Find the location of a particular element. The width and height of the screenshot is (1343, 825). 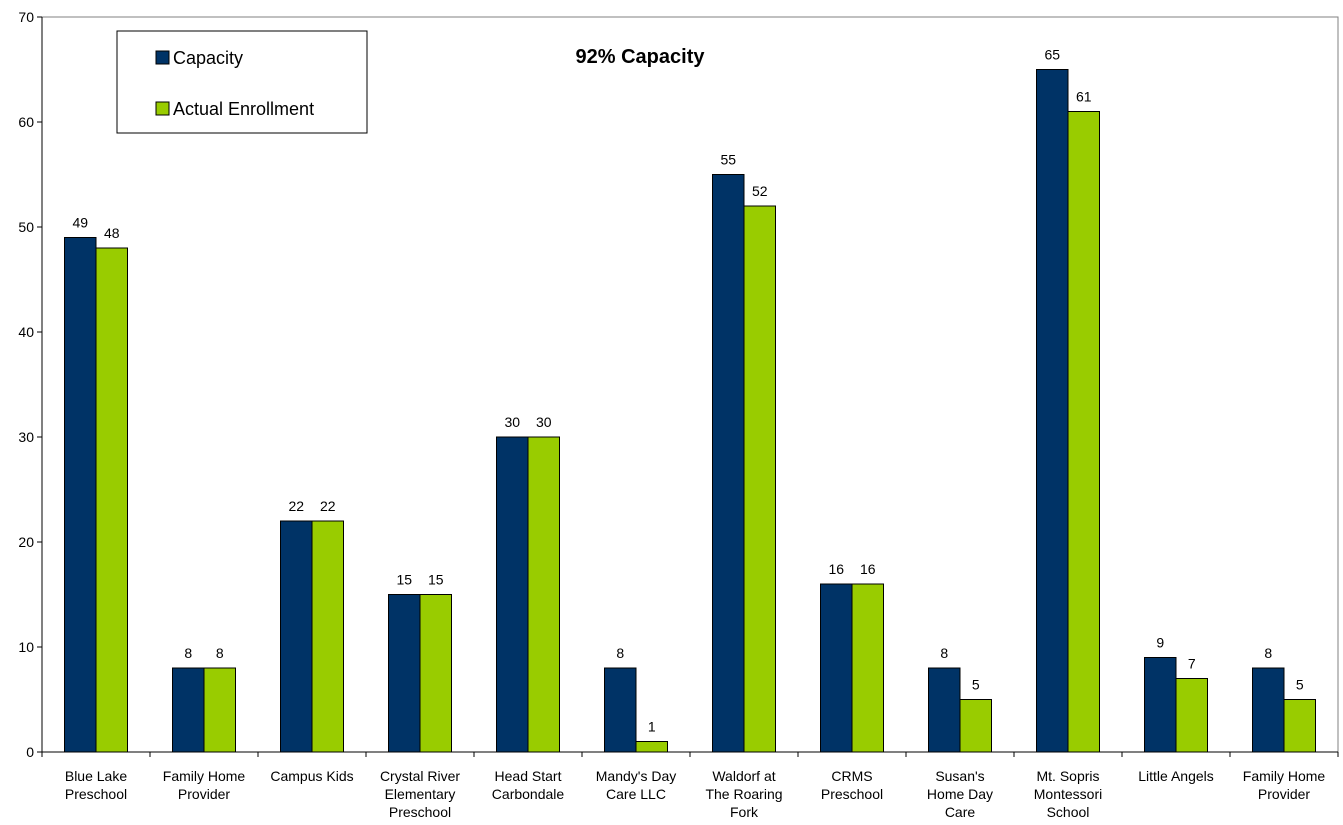

category-label-line: Crystal River is located at coordinates (420, 776).